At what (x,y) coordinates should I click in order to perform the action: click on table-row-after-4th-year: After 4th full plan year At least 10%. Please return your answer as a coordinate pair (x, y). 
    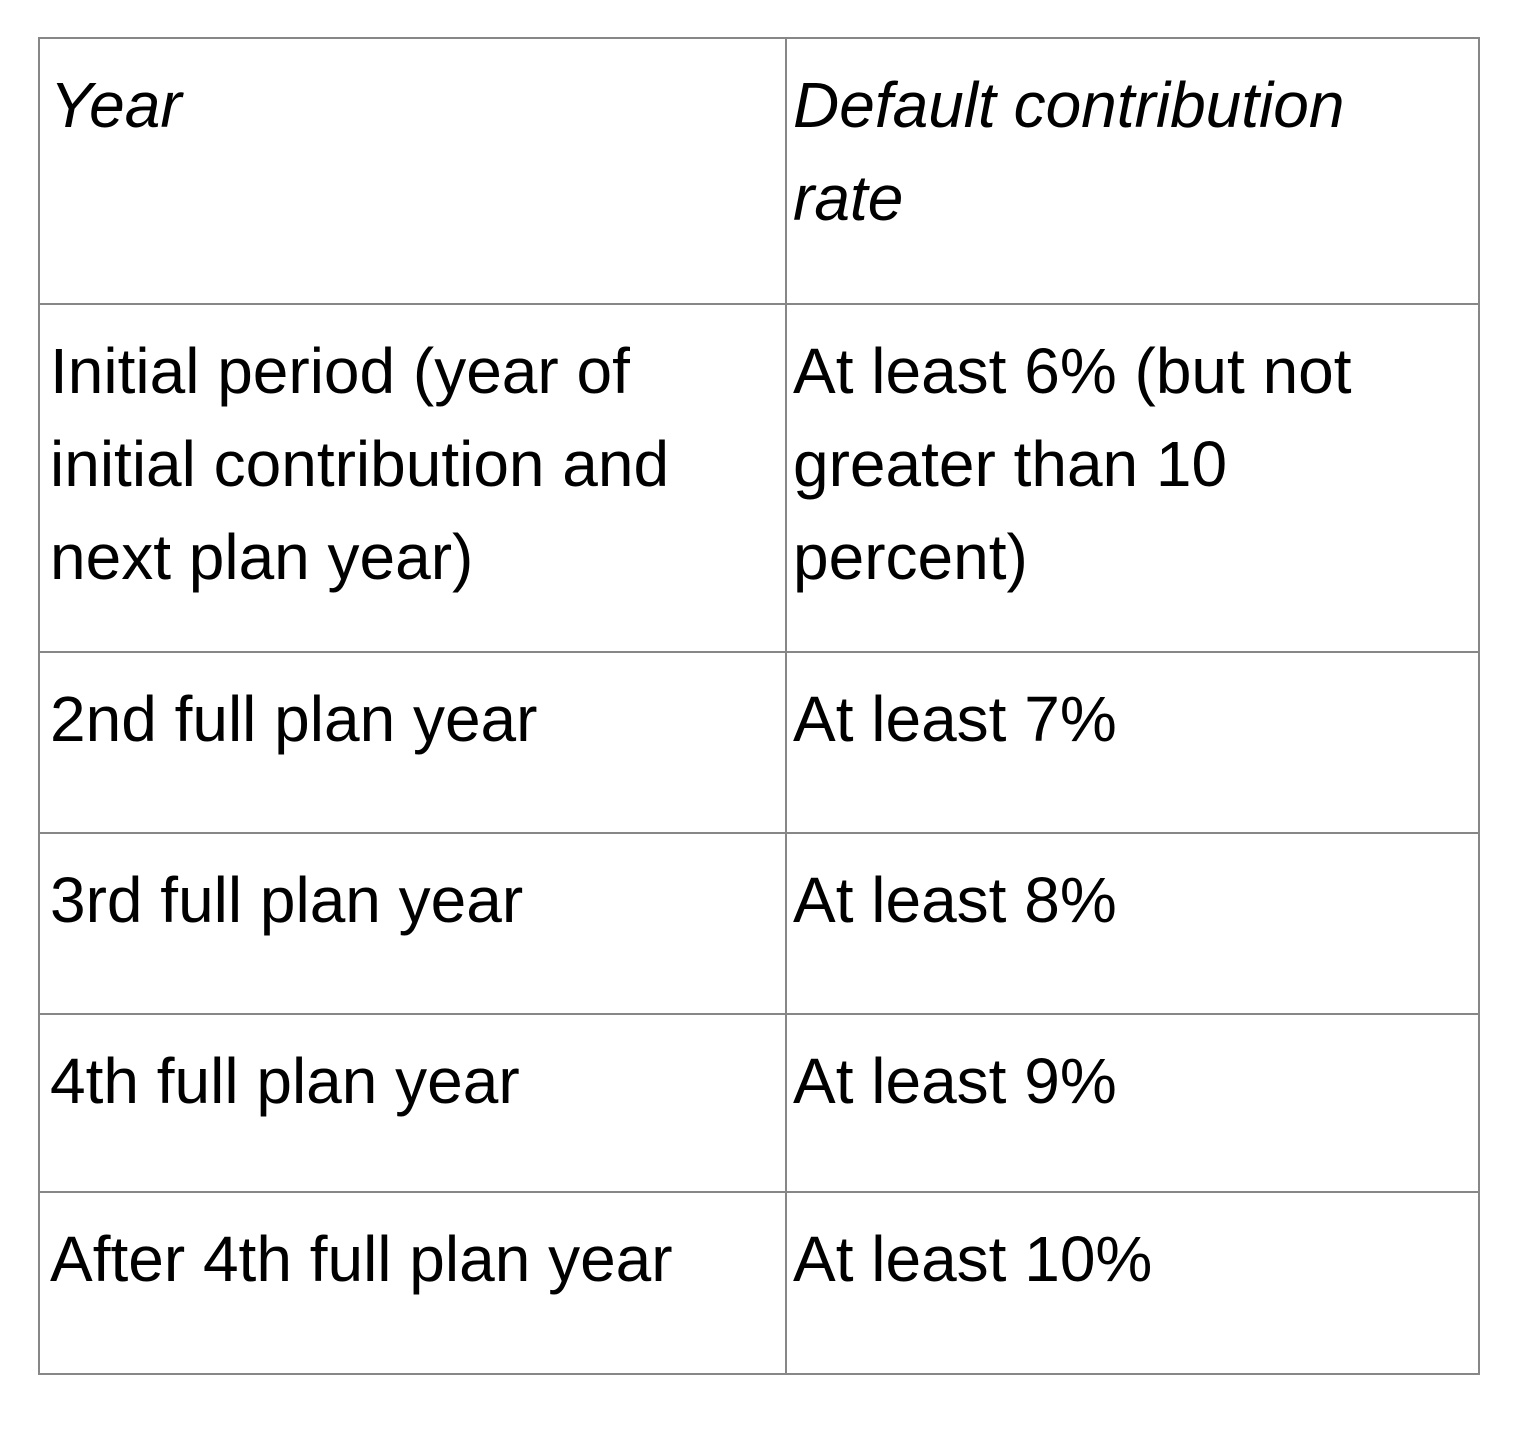
    Looking at the image, I should click on (759, 1283).